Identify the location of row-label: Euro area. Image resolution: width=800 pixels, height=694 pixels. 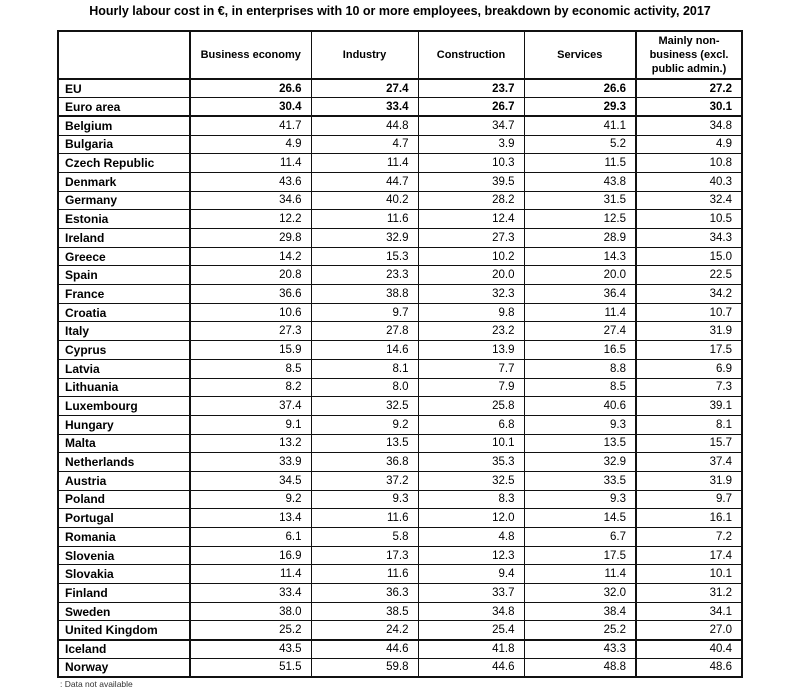
(124, 107).